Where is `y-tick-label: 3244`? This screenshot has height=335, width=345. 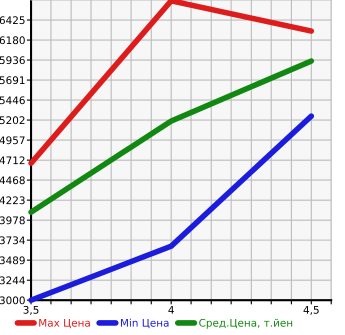
y-tick-label: 3244 is located at coordinates (12, 280).